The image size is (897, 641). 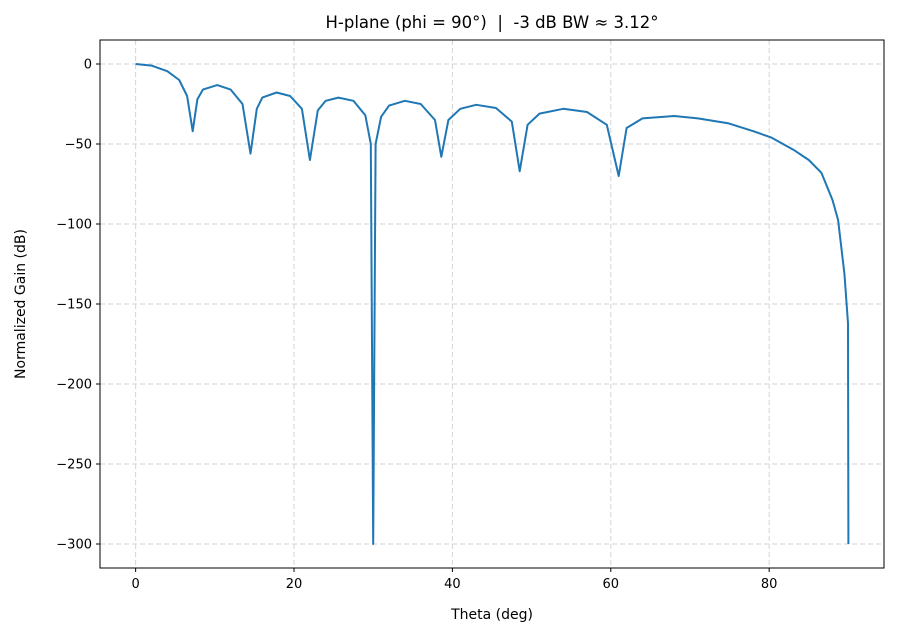 What do you see at coordinates (21, 304) in the screenshot?
I see `y-axis-label: Normalized Gain (dB)` at bounding box center [21, 304].